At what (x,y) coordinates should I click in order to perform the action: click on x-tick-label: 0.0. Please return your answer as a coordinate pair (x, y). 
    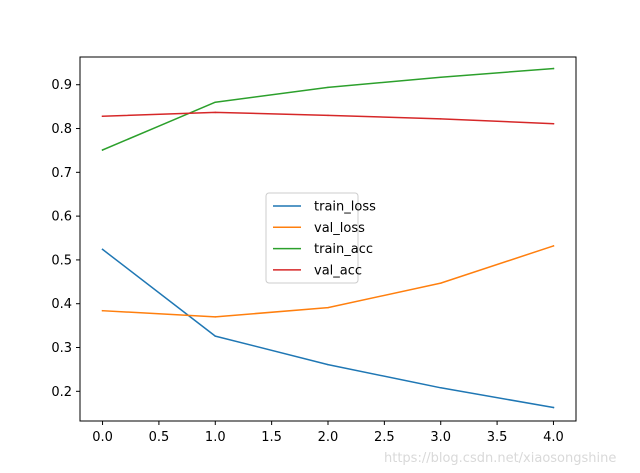
    Looking at the image, I should click on (102, 437).